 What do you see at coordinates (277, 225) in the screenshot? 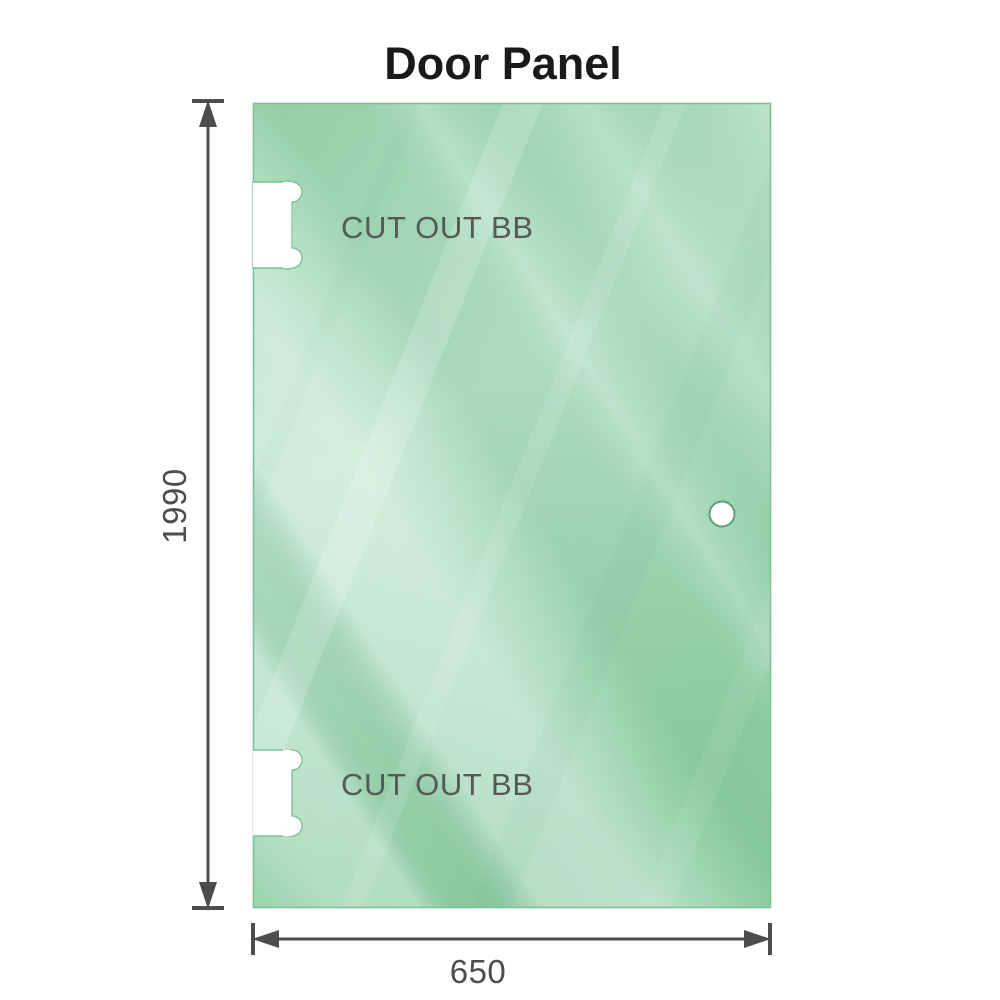
I see `cut-out-bb-top-shape` at bounding box center [277, 225].